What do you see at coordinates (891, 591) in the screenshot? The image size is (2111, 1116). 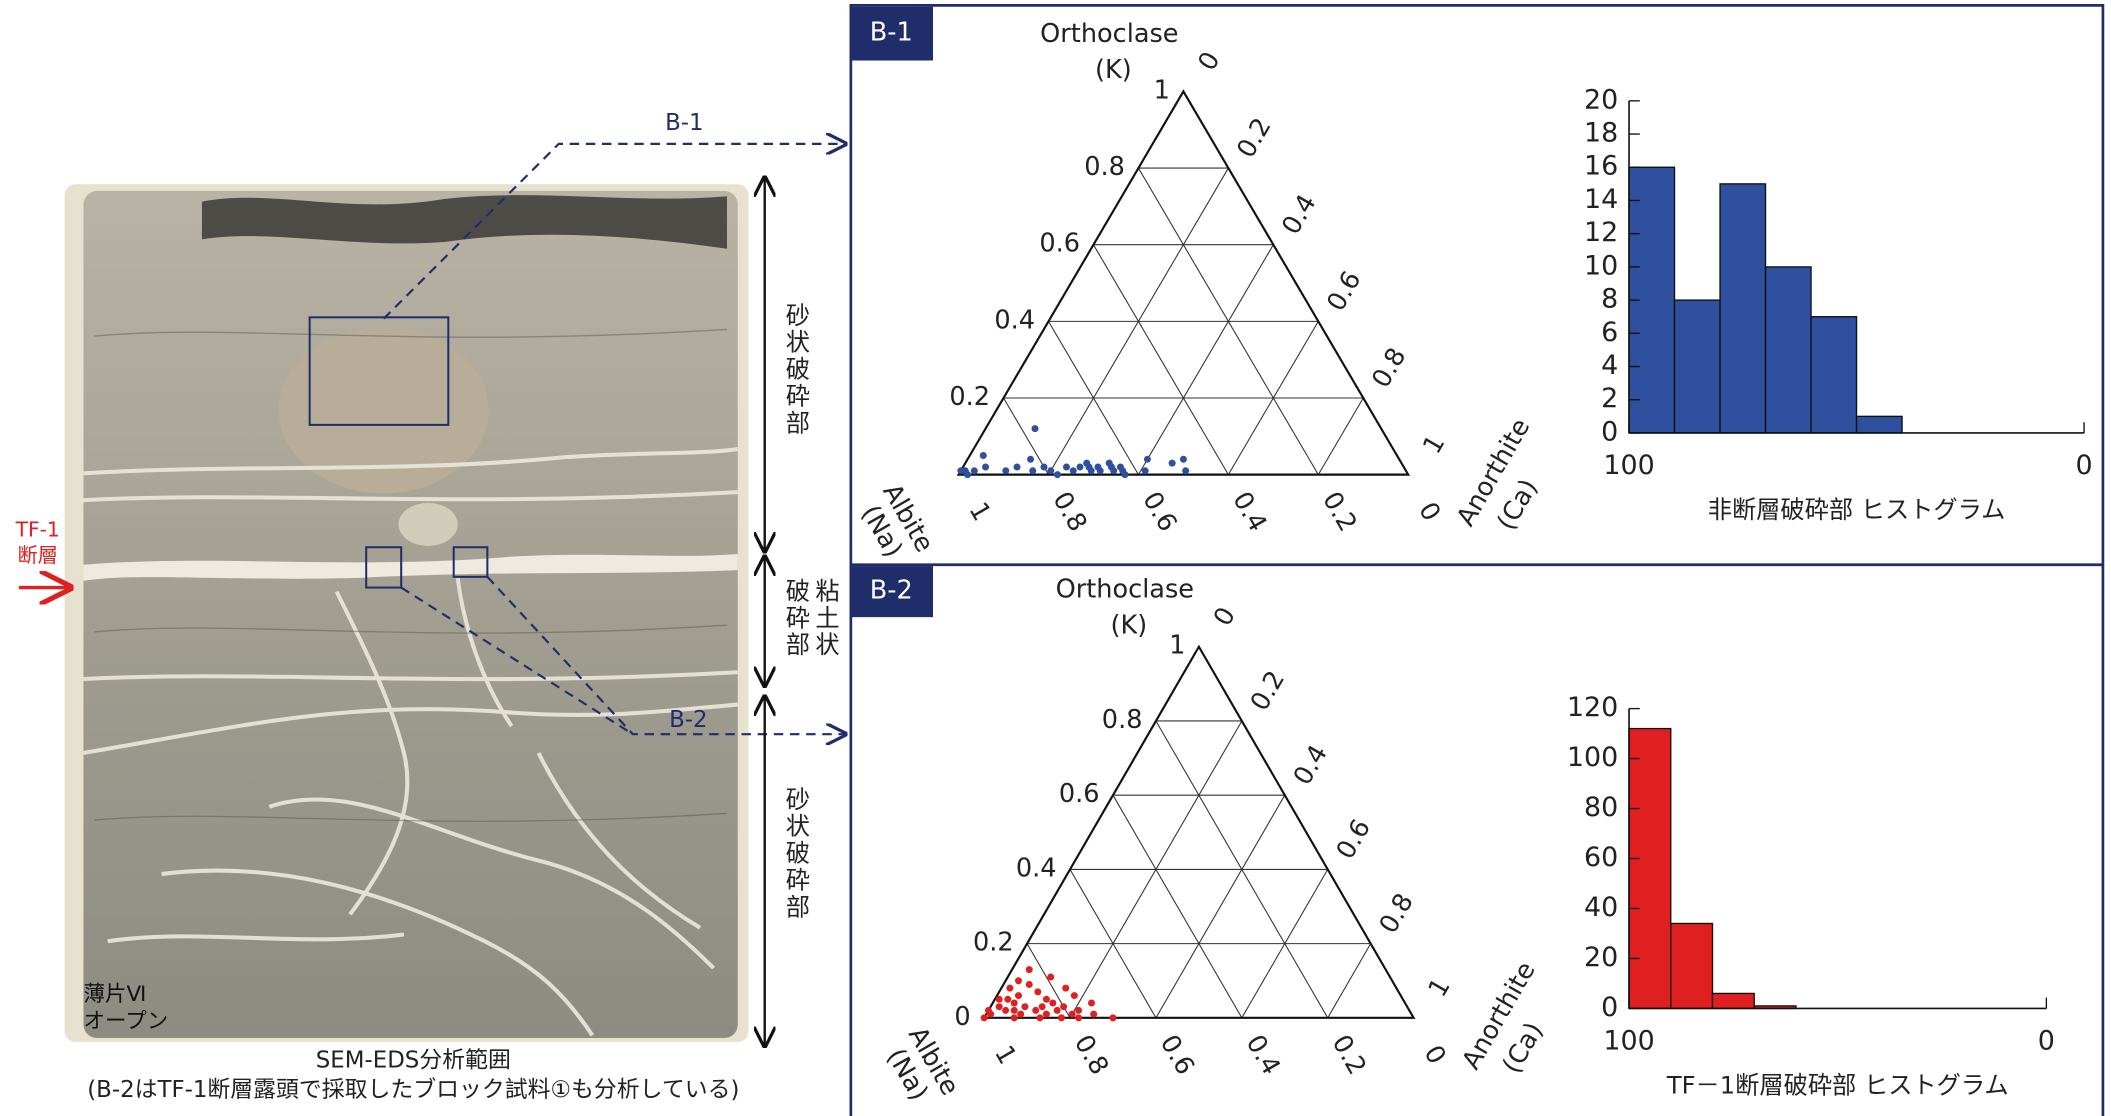 I see `panel-label: B-2` at bounding box center [891, 591].